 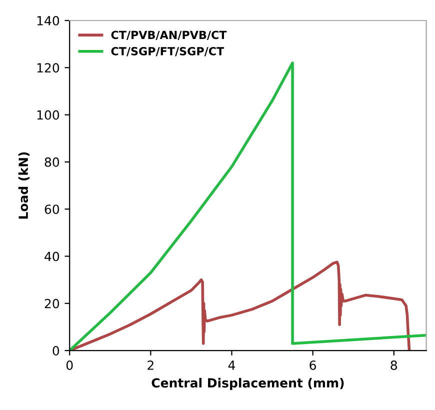 What do you see at coordinates (167, 51) in the screenshot?
I see `legend-label: CT/SGP/FT/SGP/CT` at bounding box center [167, 51].